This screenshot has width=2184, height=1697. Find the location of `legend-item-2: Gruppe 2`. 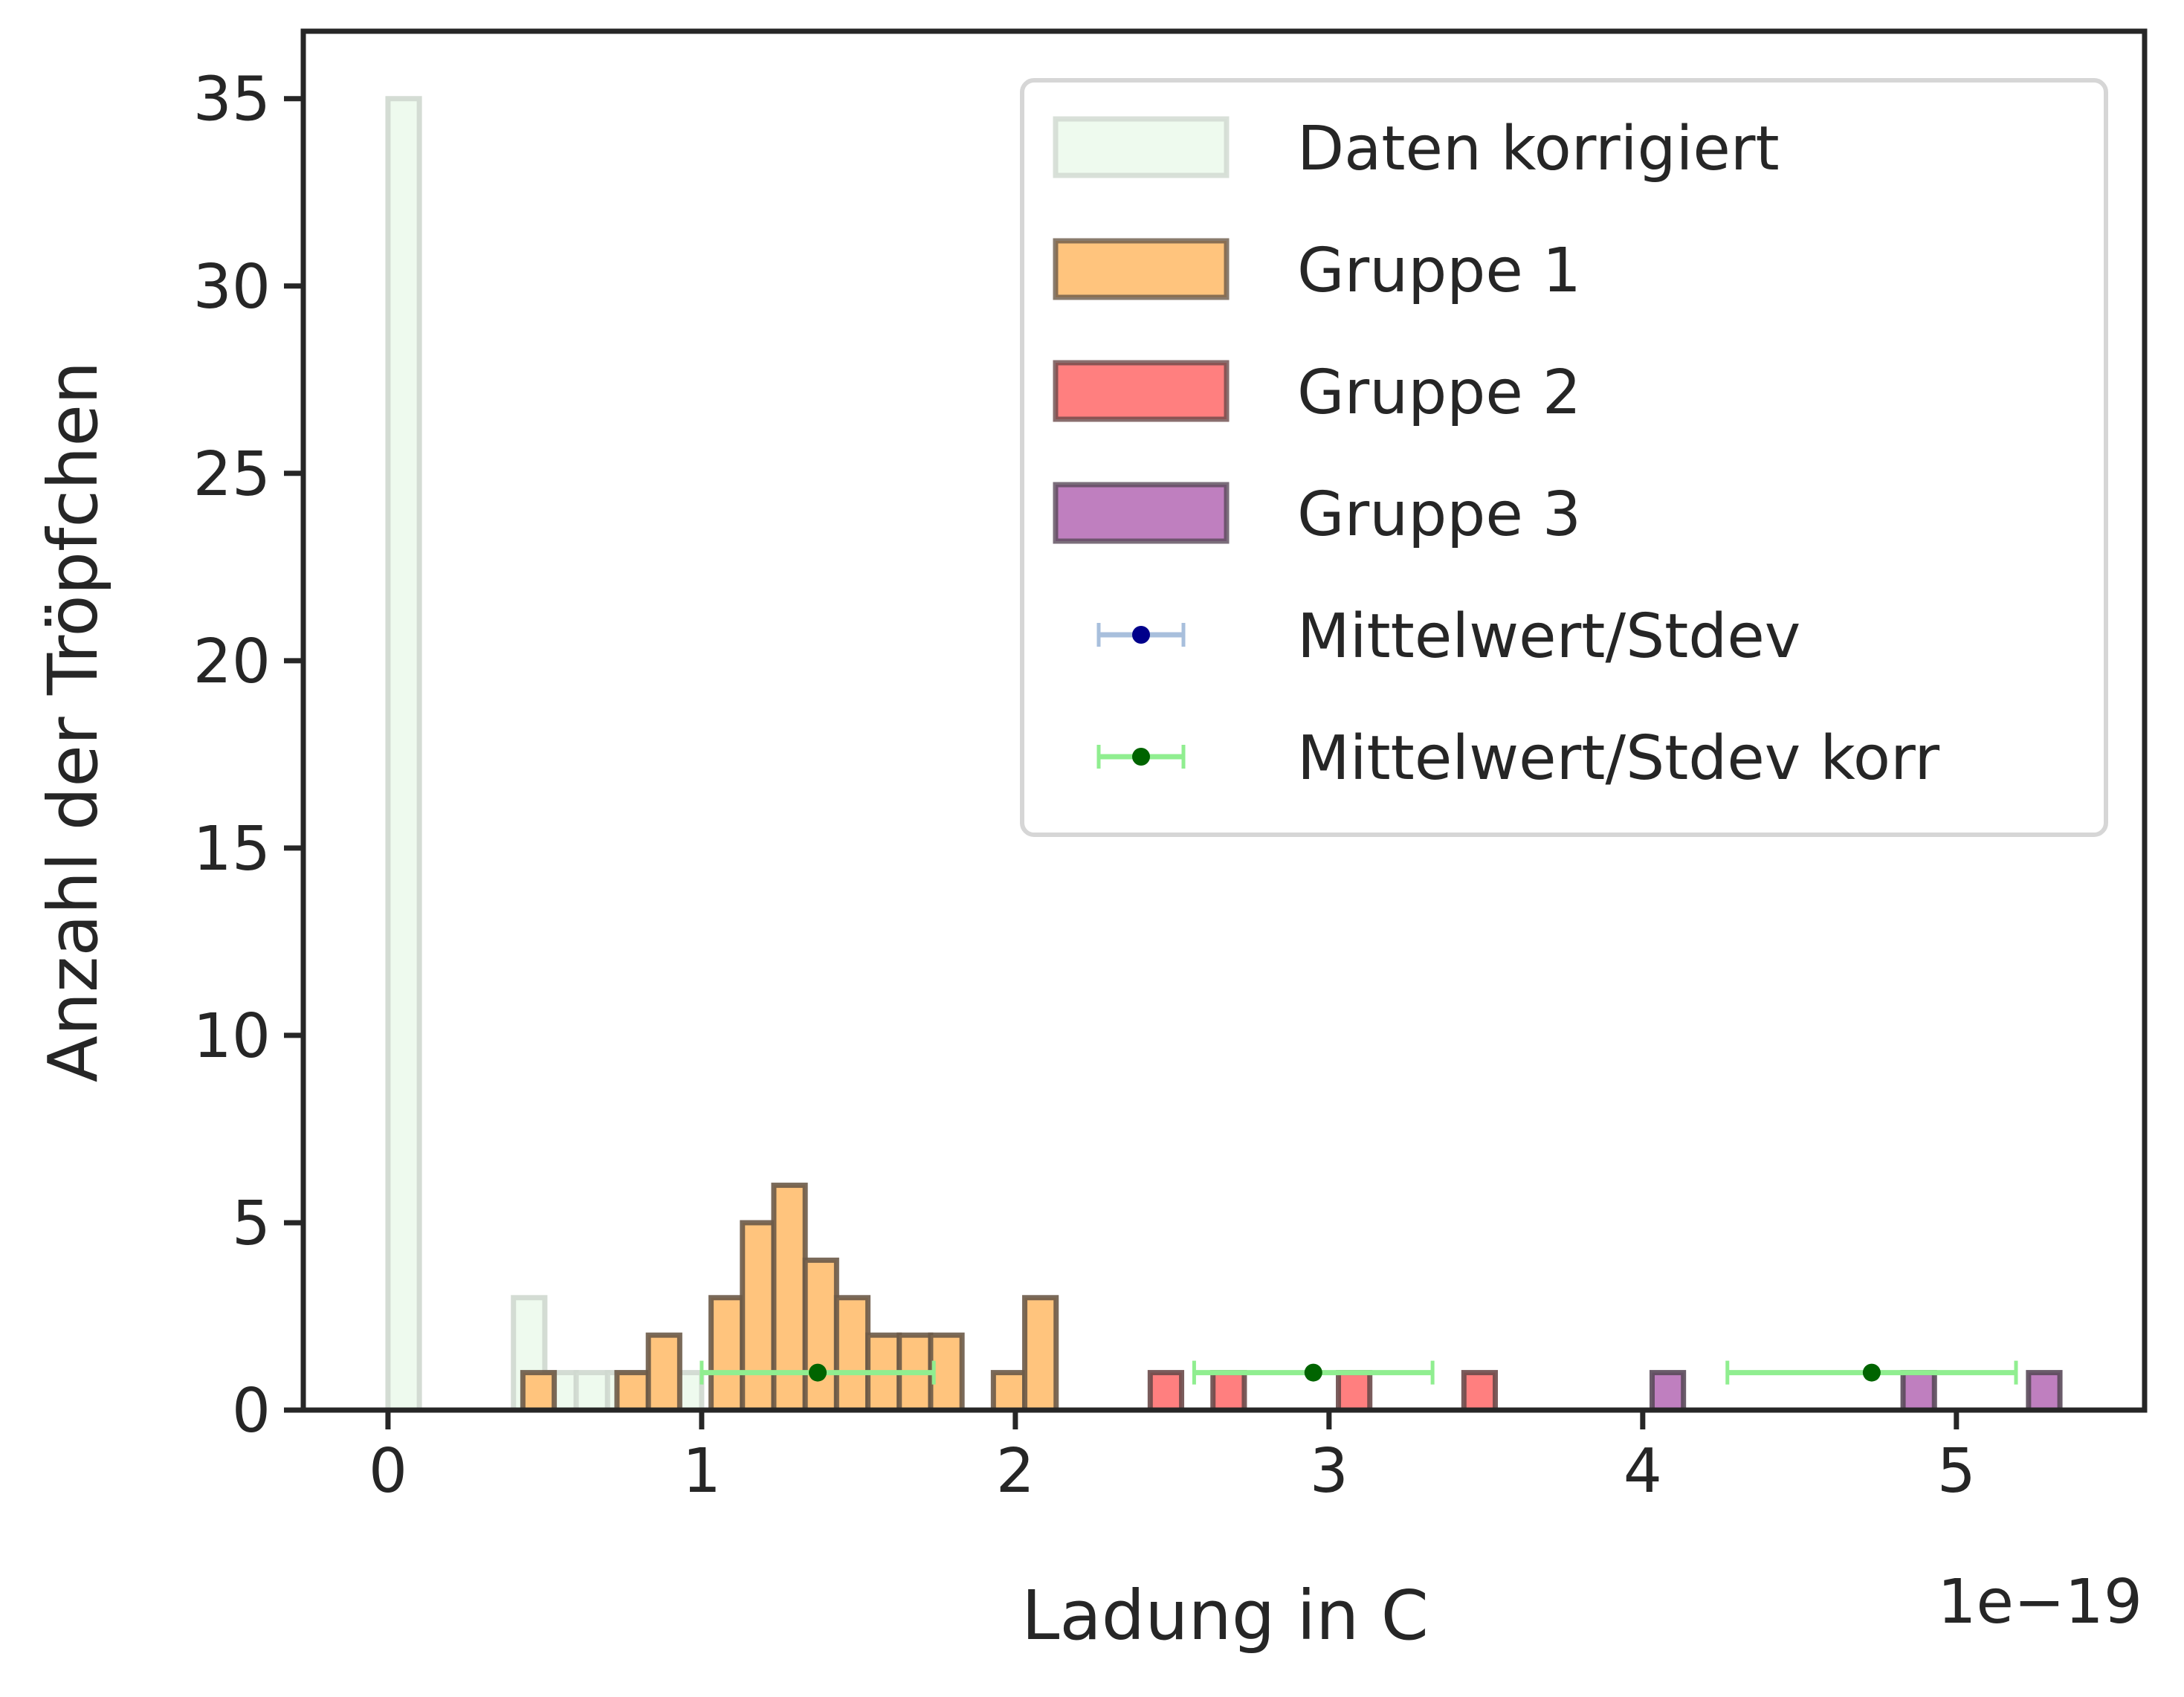

legend-item-2: Gruppe 2 is located at coordinates (1317, 393).